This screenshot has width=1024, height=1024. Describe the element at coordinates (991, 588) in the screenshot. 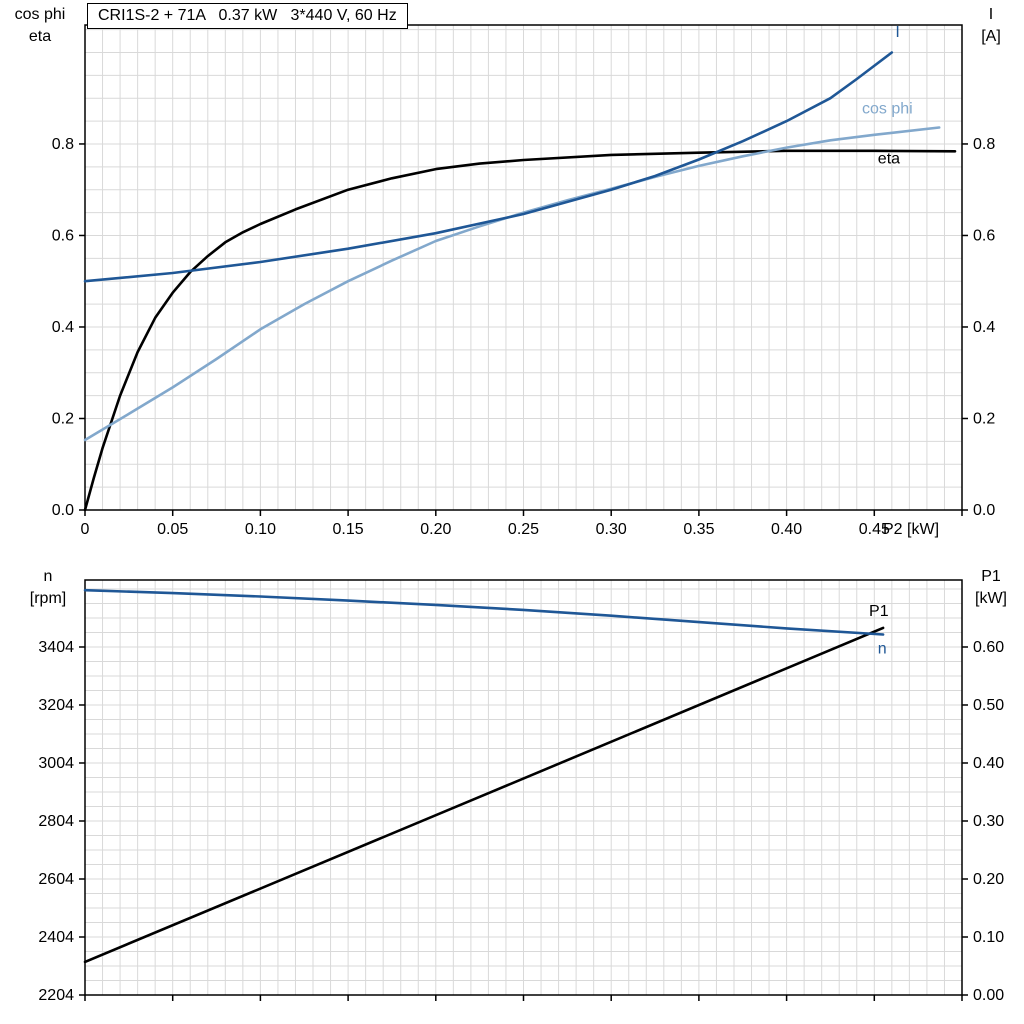

I see `bottom-chart-right-axis-title: P1 [kW]` at that location.